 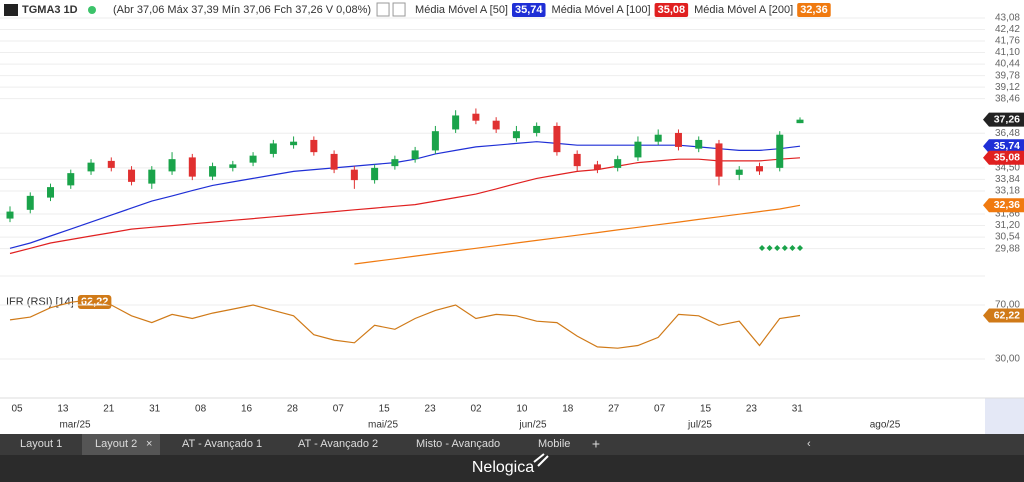 What do you see at coordinates (1007, 168) in the screenshot?
I see `y-tick-label: 34,50` at bounding box center [1007, 168].